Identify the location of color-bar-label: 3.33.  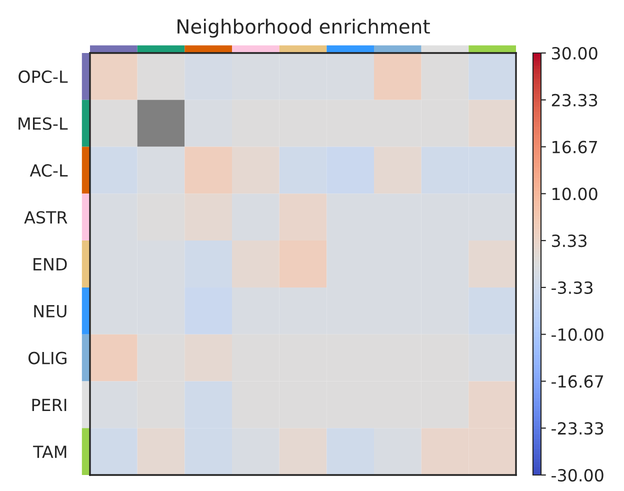
(569, 241).